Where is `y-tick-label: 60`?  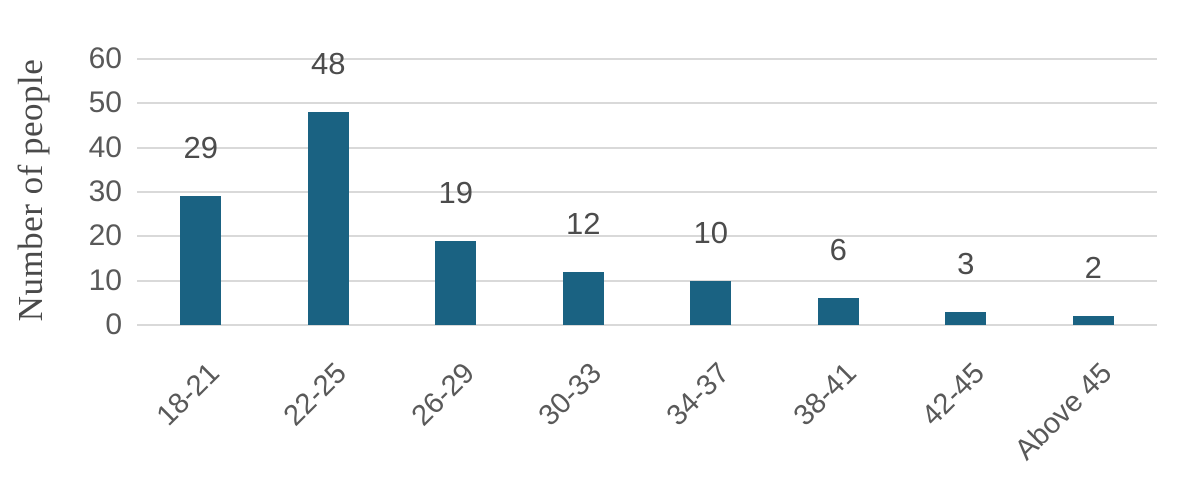
y-tick-label: 60 is located at coordinates (105, 58).